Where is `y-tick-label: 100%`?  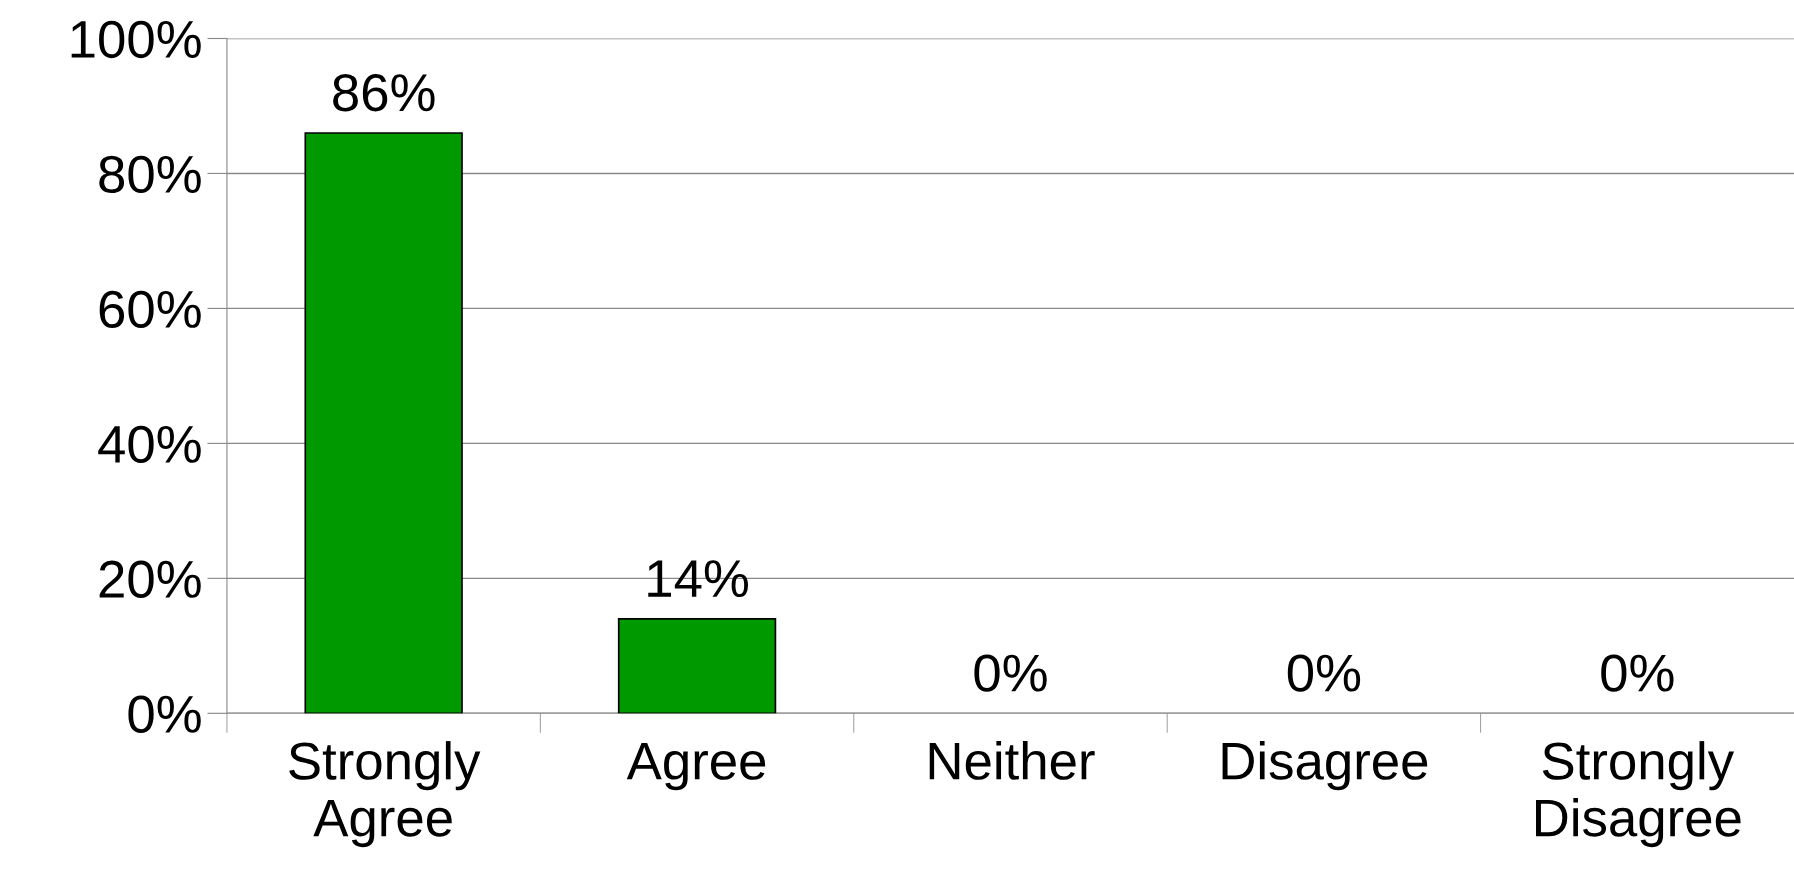
y-tick-label: 100% is located at coordinates (136, 39).